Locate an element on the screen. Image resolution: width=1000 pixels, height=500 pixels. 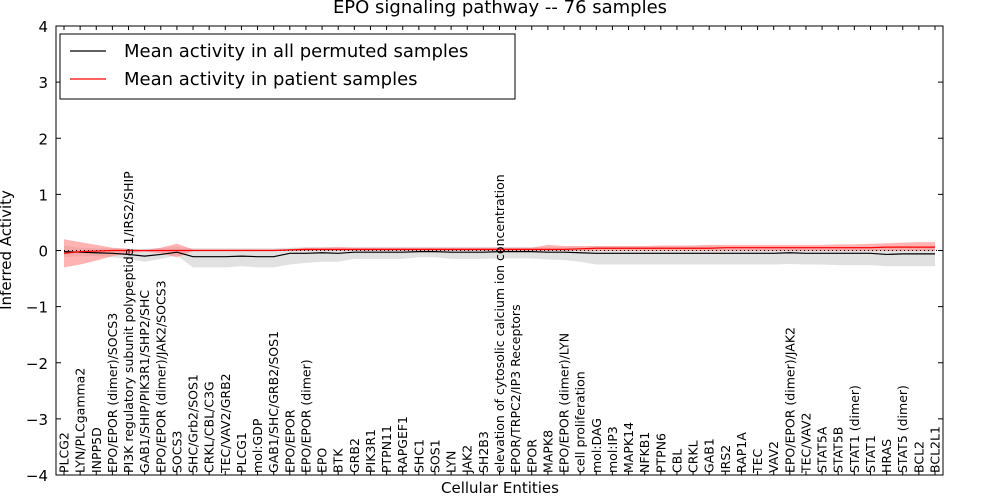
x-tick-label: mol:GDP is located at coordinates (257, 445).